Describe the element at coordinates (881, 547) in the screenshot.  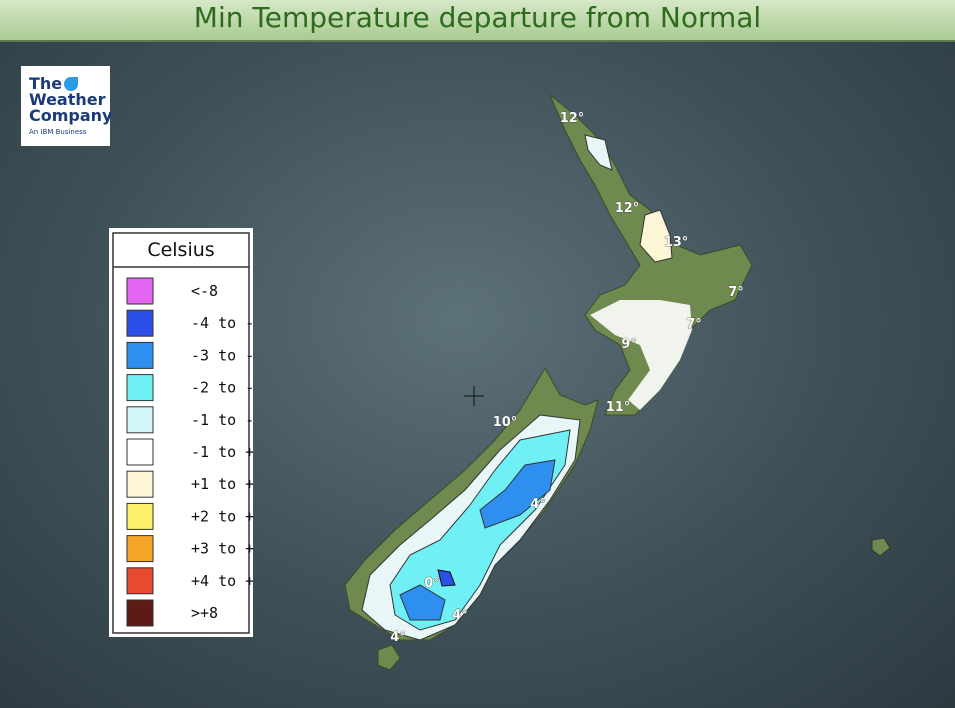
I see `chatham-islands` at that location.